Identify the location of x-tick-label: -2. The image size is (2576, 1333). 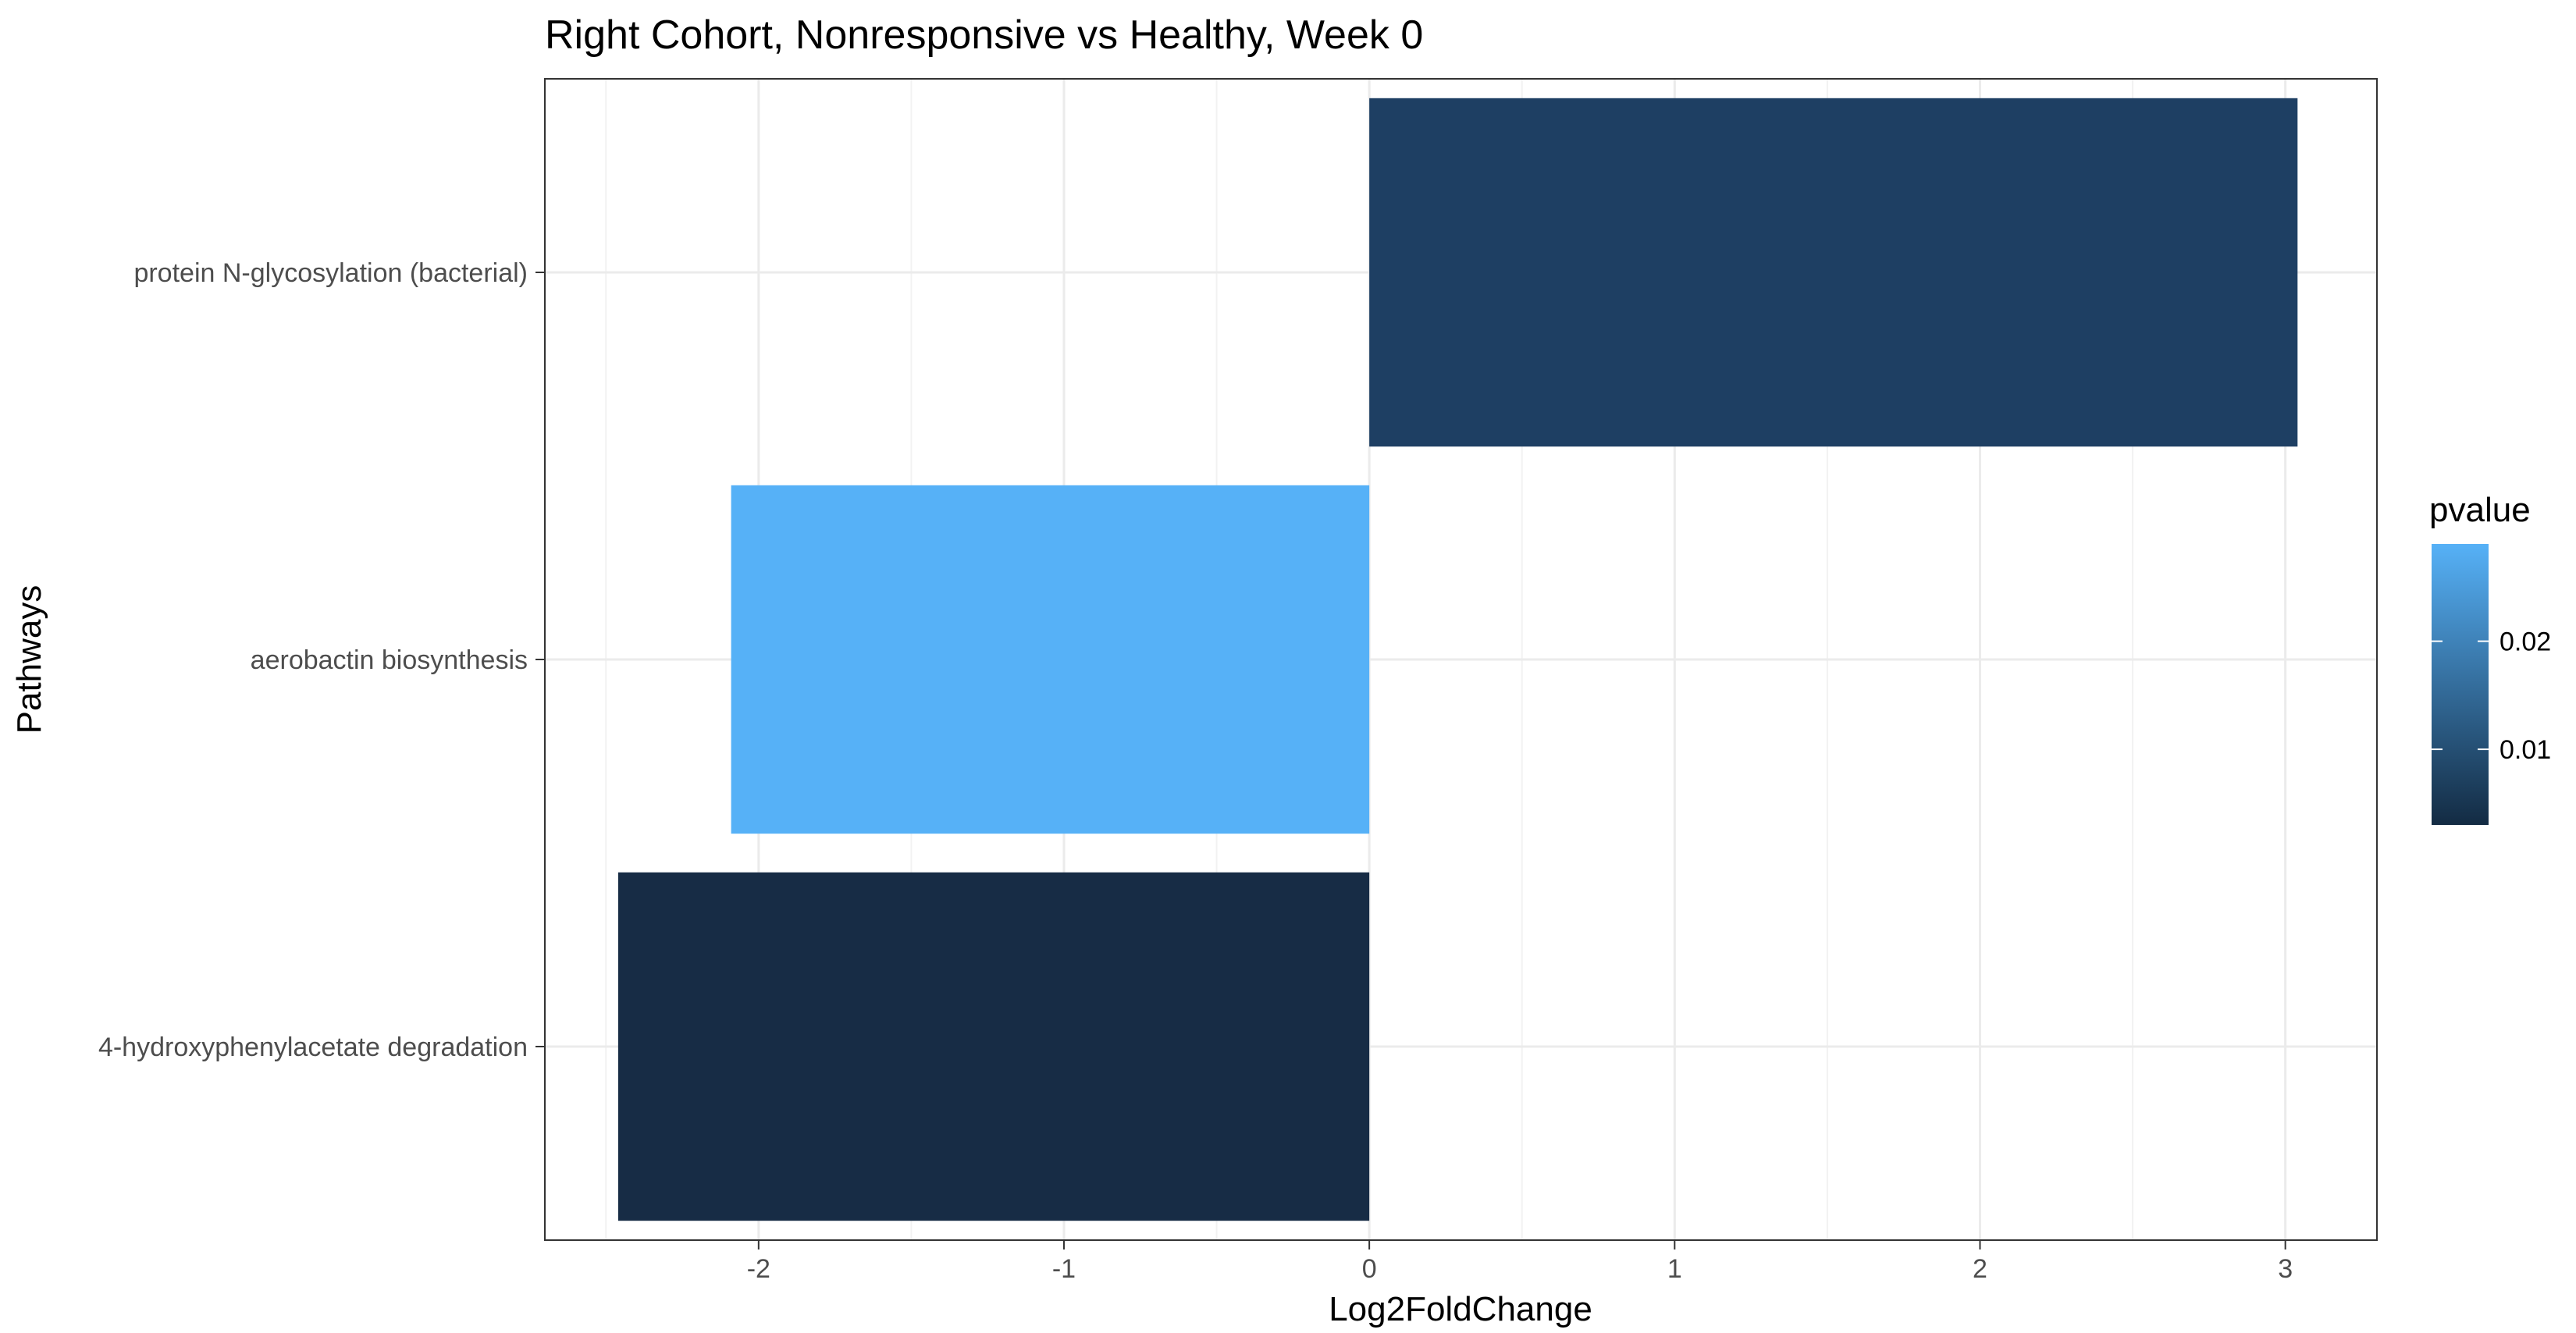
(758, 1269).